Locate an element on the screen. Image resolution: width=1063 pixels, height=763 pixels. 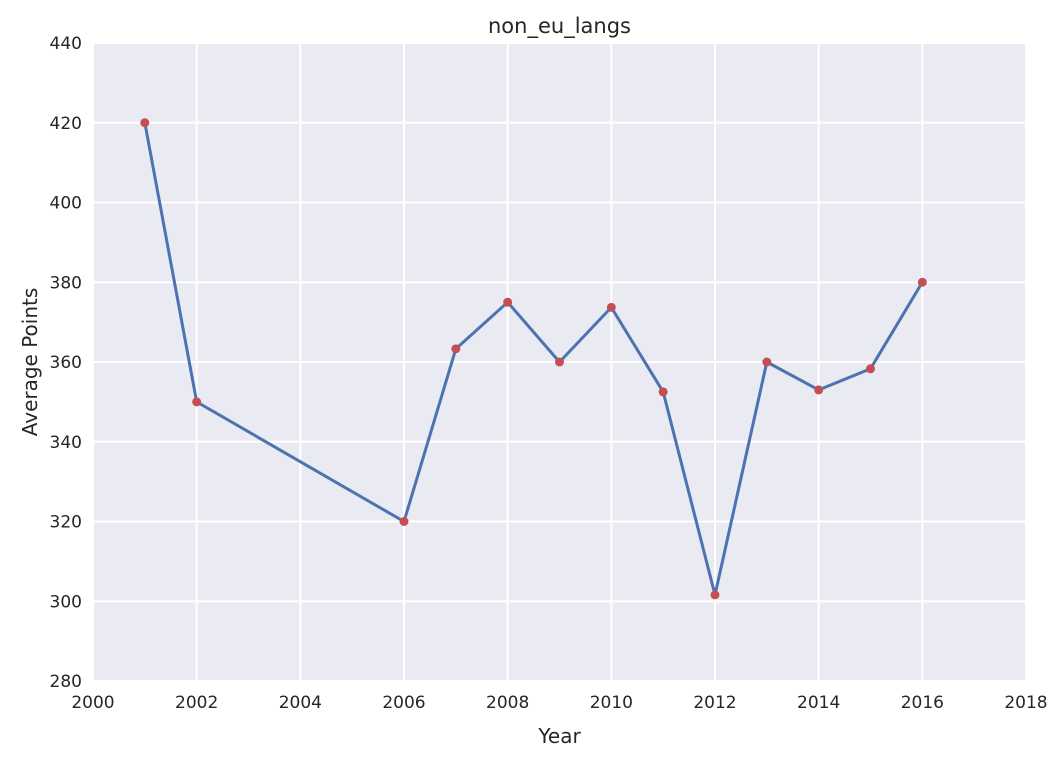
x-tick-label: 2000 is located at coordinates (92, 703).